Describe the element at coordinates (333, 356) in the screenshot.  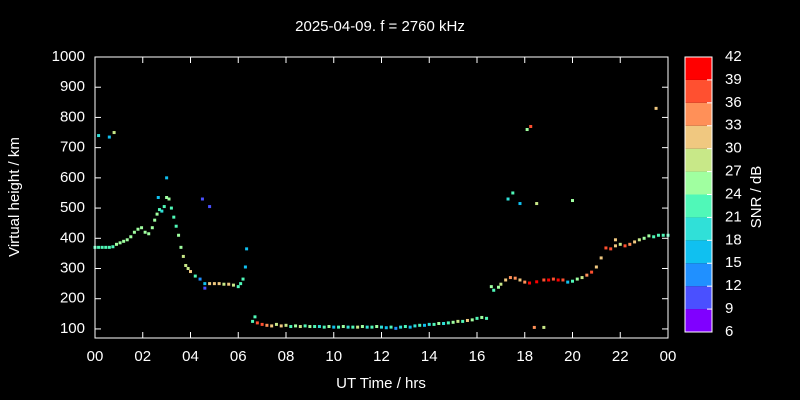
I see `x-tick-label: 10` at that location.